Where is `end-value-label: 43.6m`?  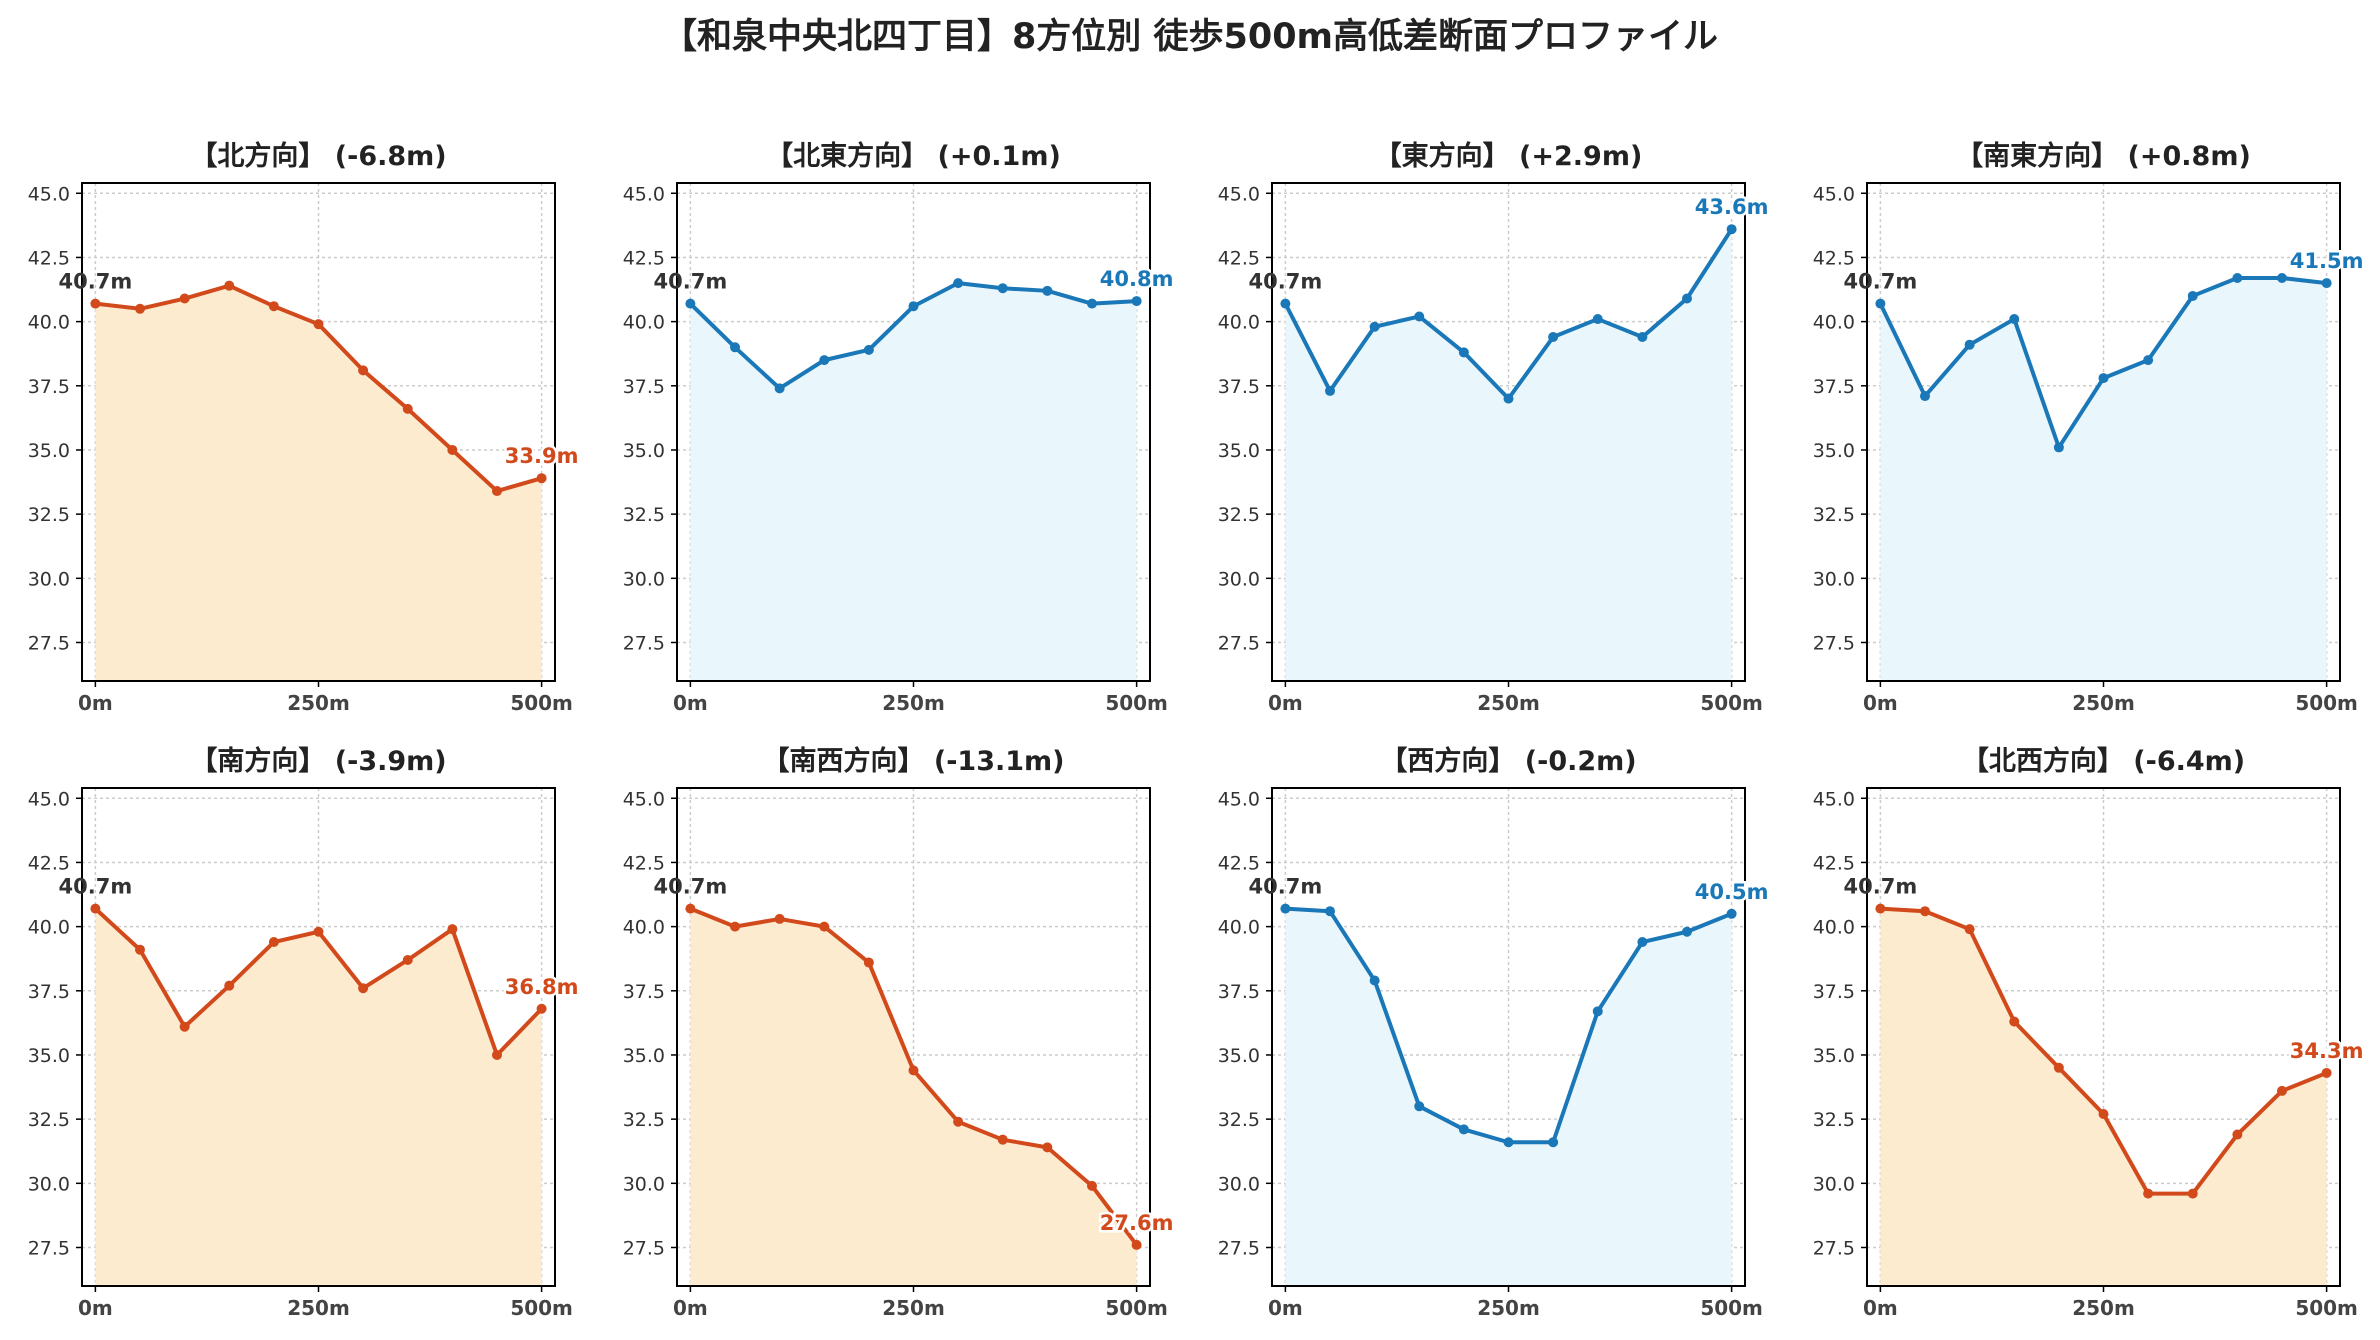
end-value-label: 43.6m is located at coordinates (1732, 207).